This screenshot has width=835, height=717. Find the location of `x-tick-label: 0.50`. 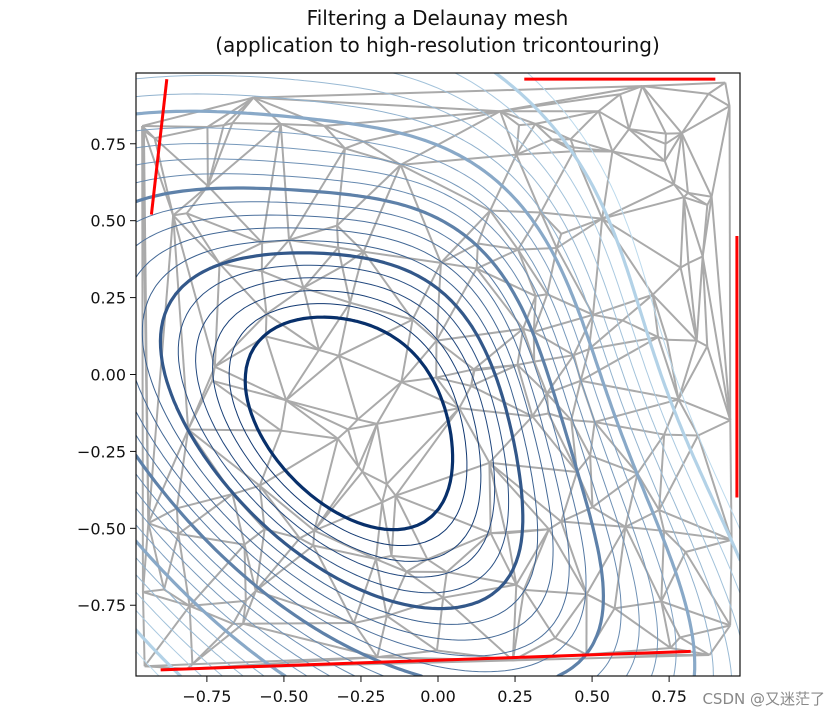

x-tick-label: 0.50 is located at coordinates (592, 696).